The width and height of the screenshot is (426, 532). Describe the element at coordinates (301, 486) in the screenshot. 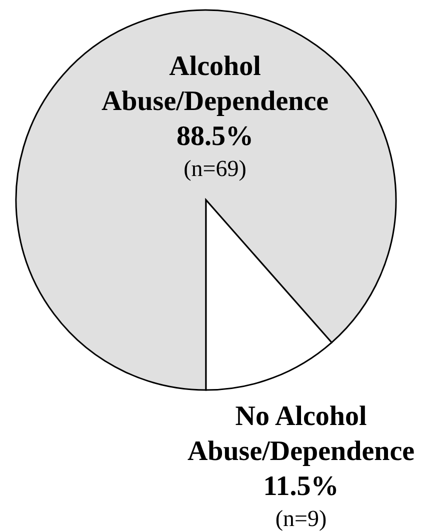

I see `data-label: 11.5%` at that location.